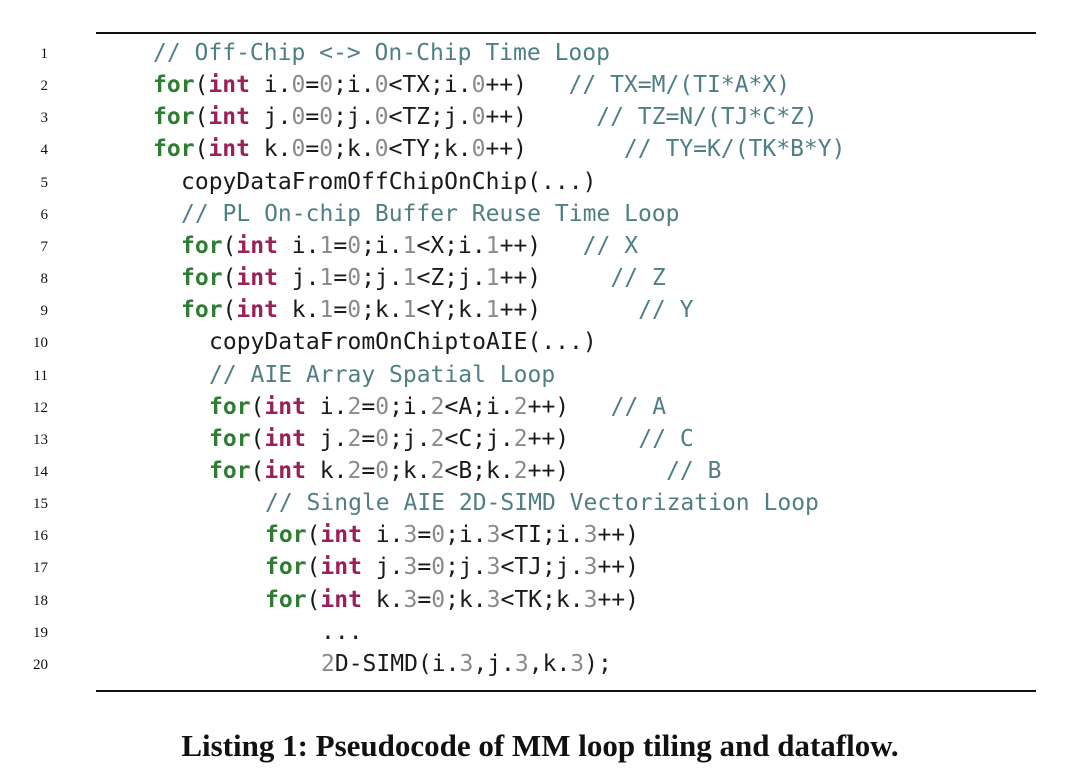 The height and width of the screenshot is (780, 1080). I want to click on code-text: // Off-Chip <-> On-Chip Time Loop, so click(381, 53).